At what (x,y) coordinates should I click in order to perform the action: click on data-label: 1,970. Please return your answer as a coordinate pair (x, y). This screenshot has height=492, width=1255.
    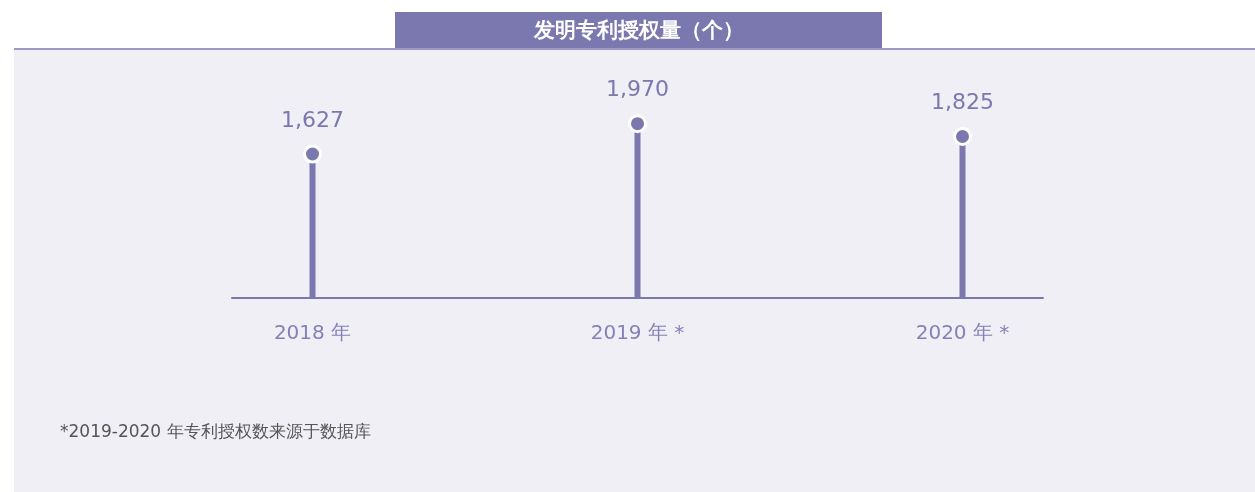
    Looking at the image, I should click on (637, 89).